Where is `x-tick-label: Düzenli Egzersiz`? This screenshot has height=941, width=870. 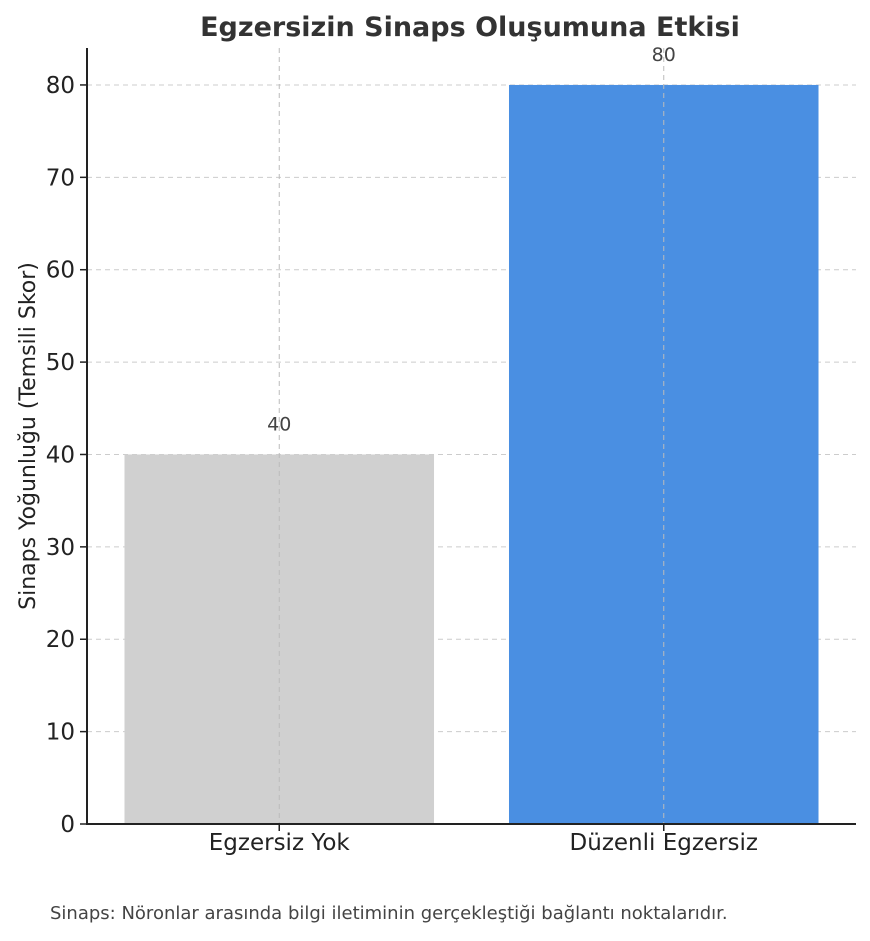 x-tick-label: Düzenli Egzersiz is located at coordinates (664, 843).